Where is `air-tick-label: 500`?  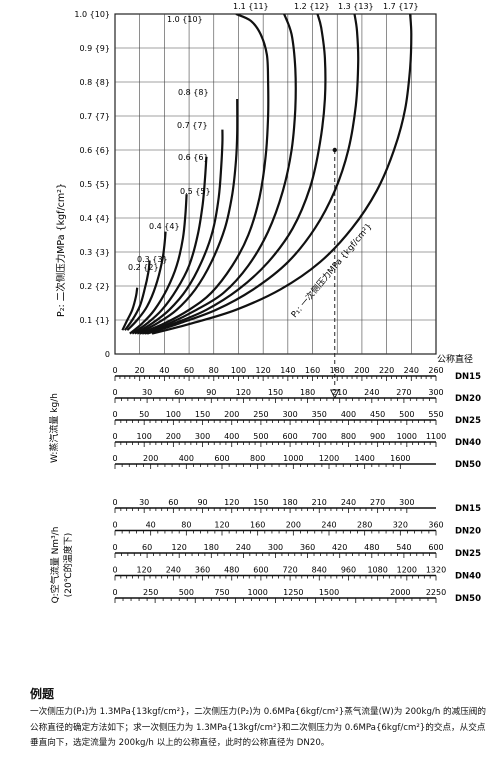
air-tick-label: 500 is located at coordinates (186, 592).